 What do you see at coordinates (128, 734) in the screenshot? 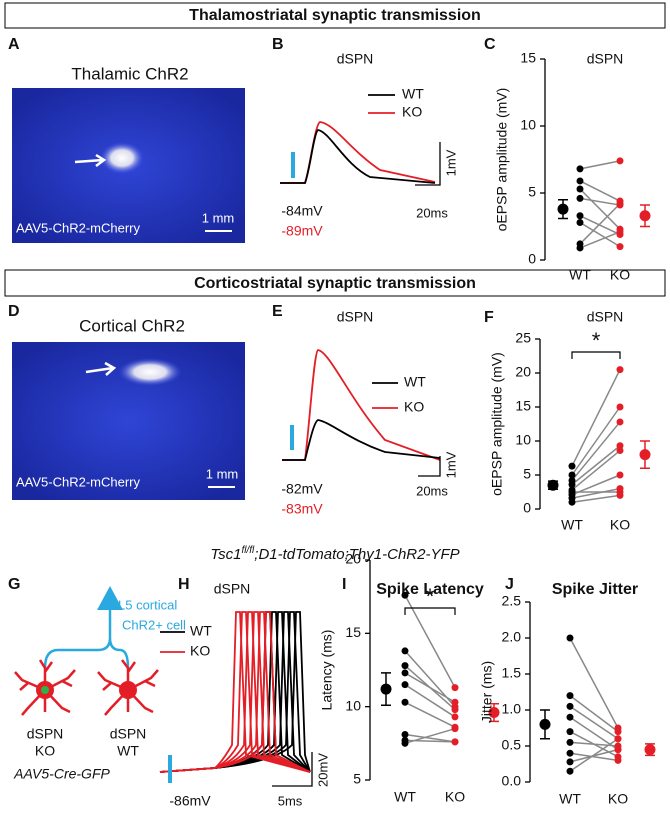
I see `cell-label: dSPN` at bounding box center [128, 734].